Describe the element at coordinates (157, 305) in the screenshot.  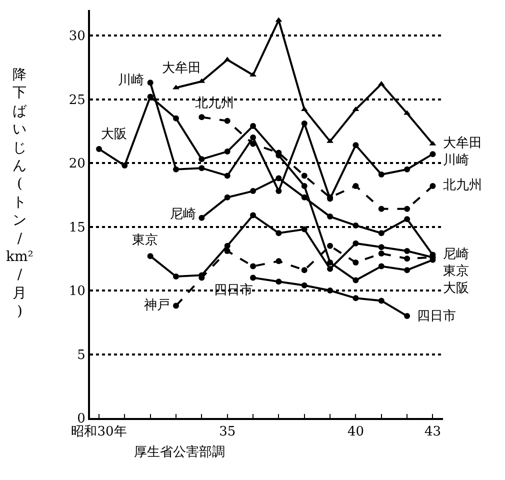
I see `annotation: 神戸` at that location.